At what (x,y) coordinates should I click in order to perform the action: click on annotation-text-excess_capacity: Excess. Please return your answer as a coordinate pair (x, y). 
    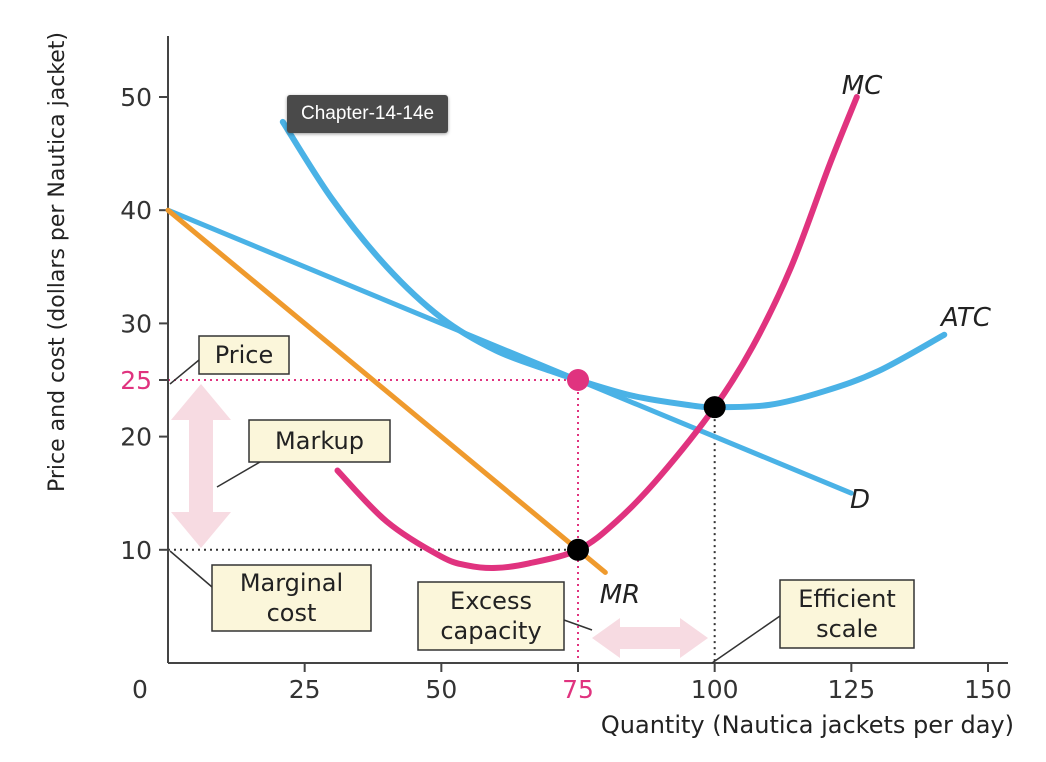
    Looking at the image, I should click on (491, 601).